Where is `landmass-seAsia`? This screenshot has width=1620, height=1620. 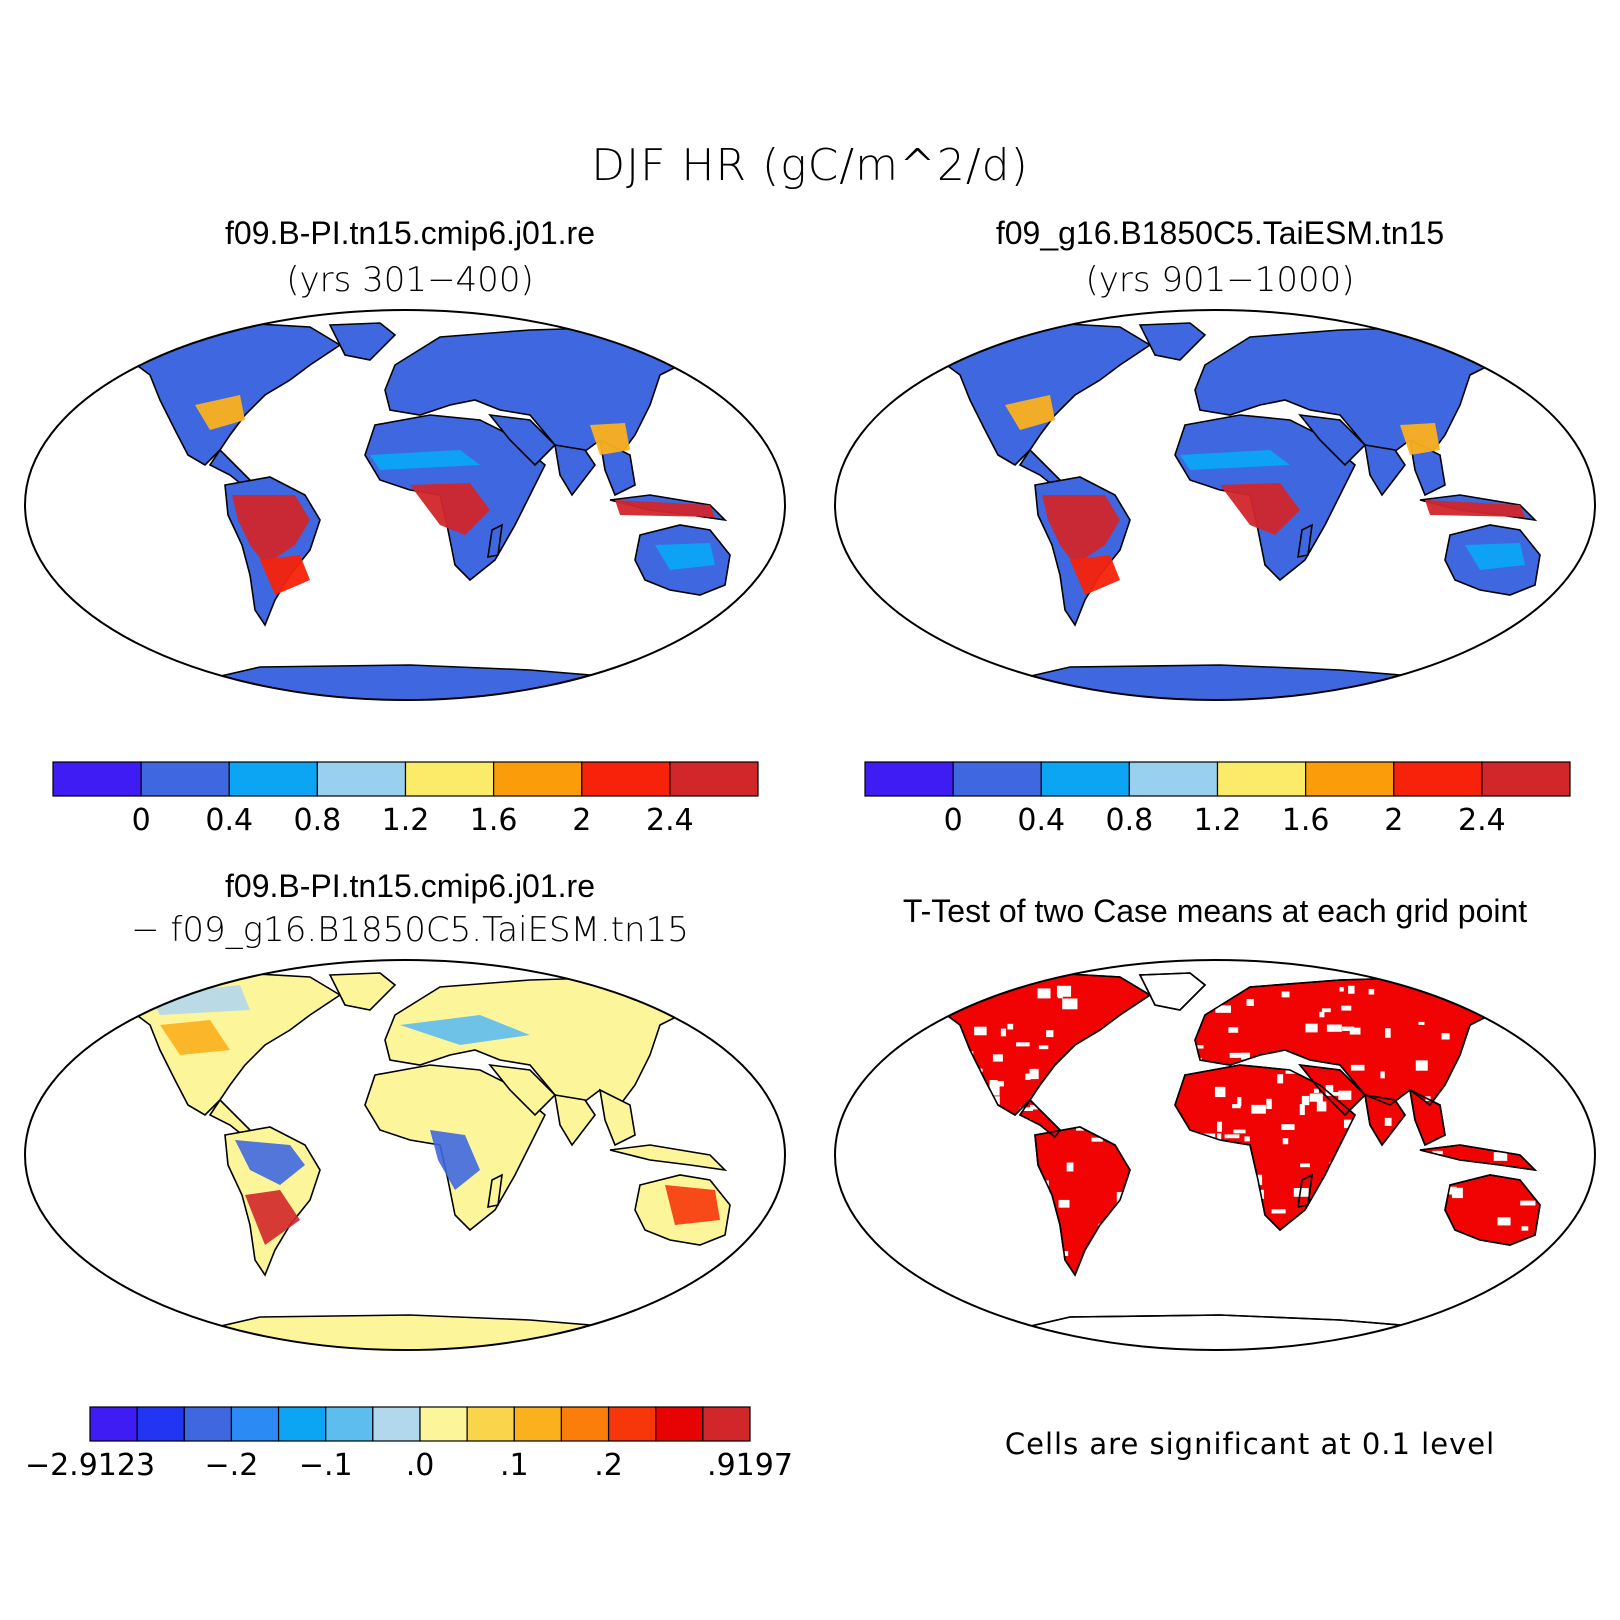
landmass-seAsia is located at coordinates (617, 1117).